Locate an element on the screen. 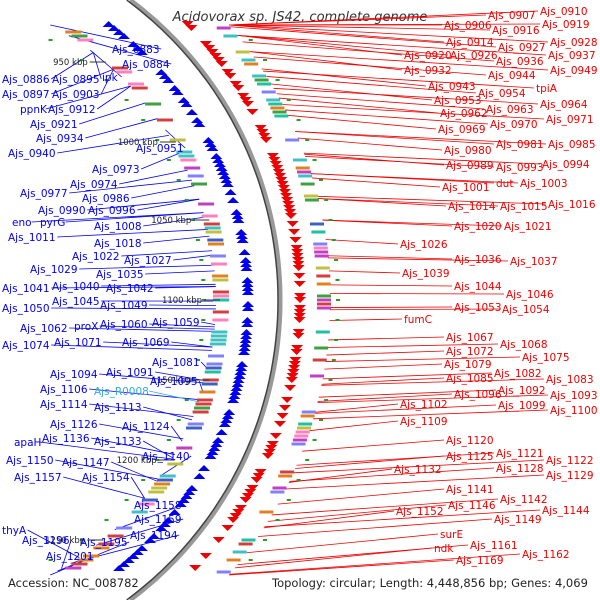 This screenshot has width=600, height=600. reverse-gene-label: Ajs_1079 is located at coordinates (468, 365).